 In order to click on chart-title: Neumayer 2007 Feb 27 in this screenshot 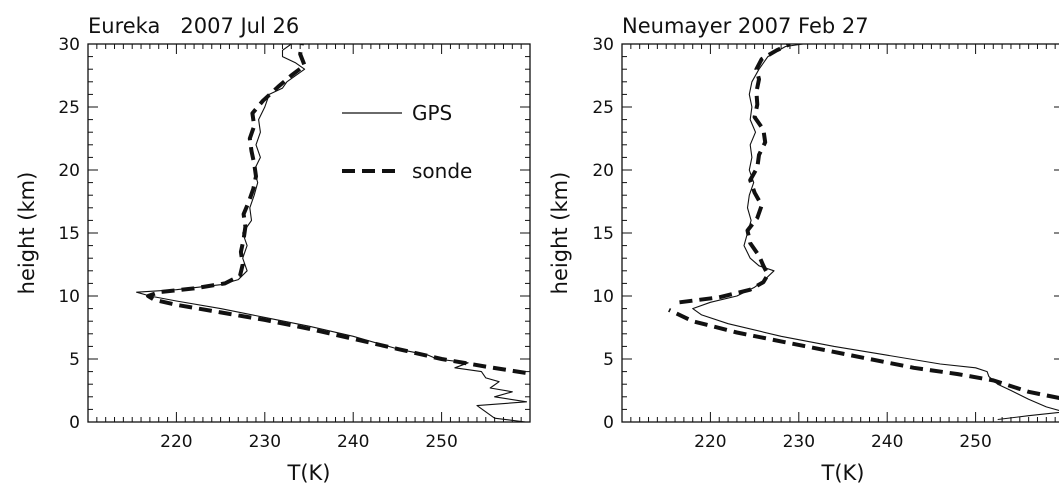, I will do `click(745, 26)`.